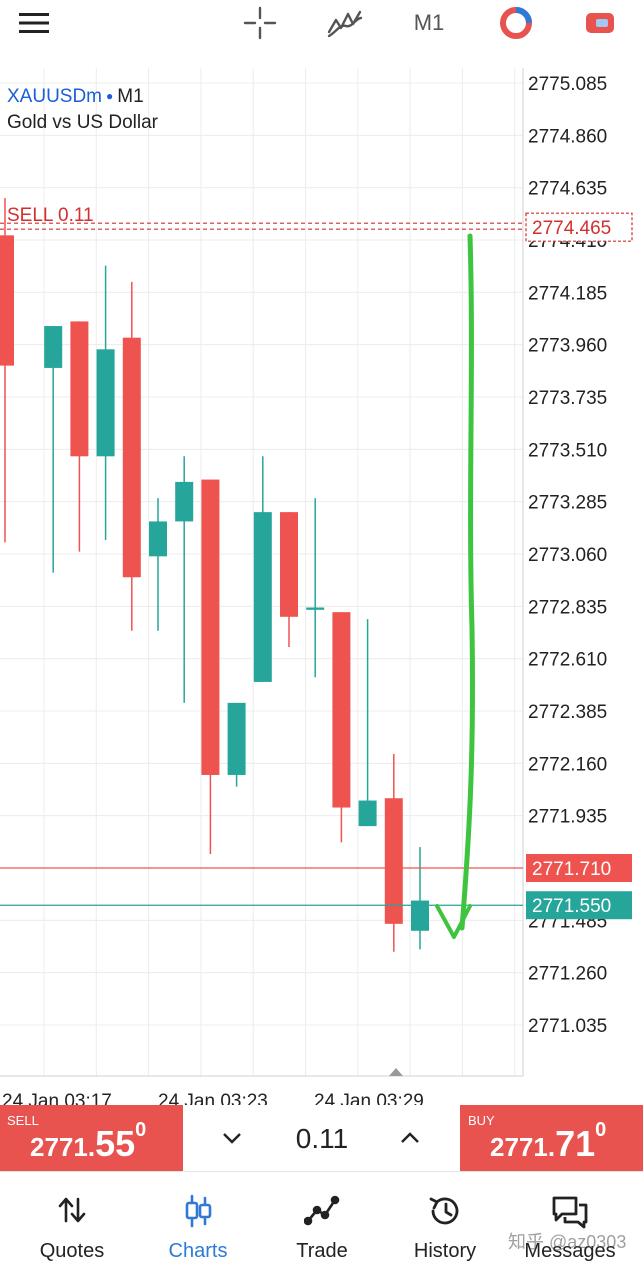 Image resolution: width=643 pixels, height=1281 pixels. What do you see at coordinates (523, 1147) in the screenshot?
I see `buy-price-prefix: 2771.` at bounding box center [523, 1147].